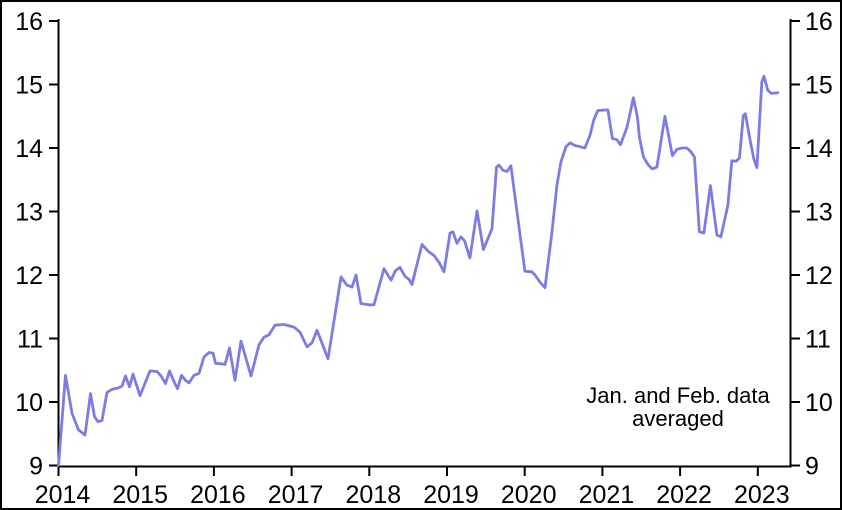 This screenshot has width=842, height=510. Describe the element at coordinates (818, 340) in the screenshot. I see `y-tick-label-right: 11` at that location.